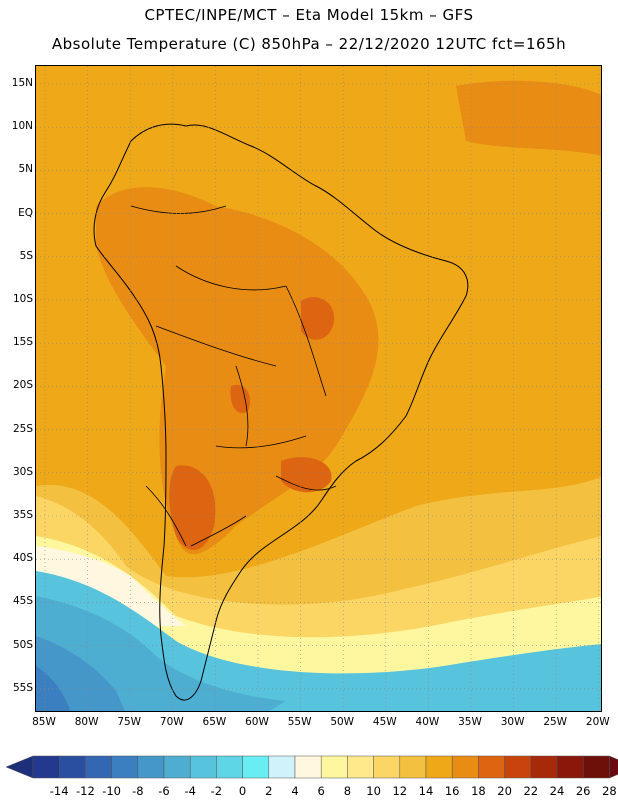 The width and height of the screenshot is (618, 800). I want to click on lon-label: 30W, so click(512, 722).